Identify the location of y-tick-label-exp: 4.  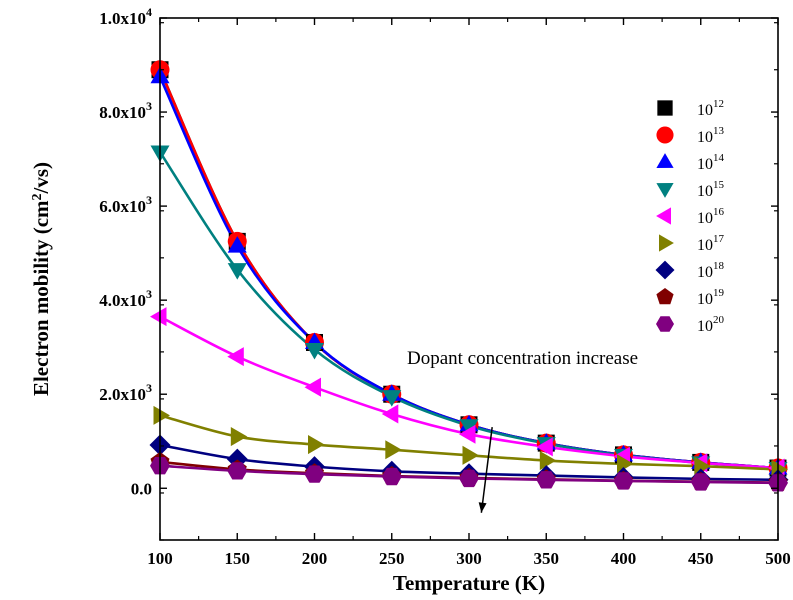
(149, 12).